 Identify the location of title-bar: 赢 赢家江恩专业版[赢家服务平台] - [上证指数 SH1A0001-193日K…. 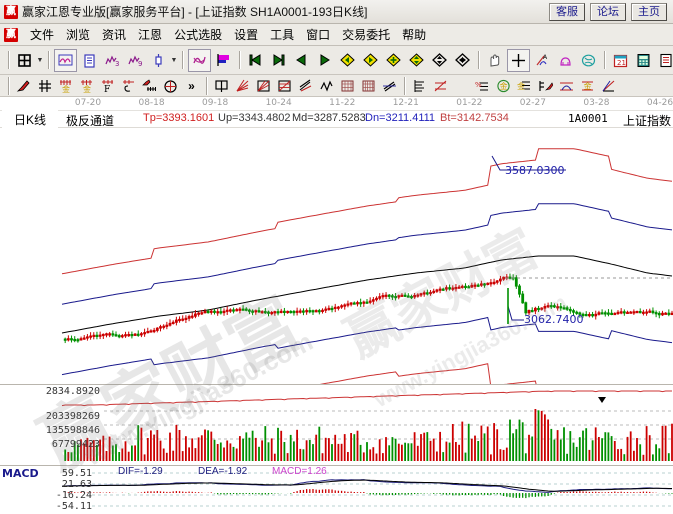
(336, 12).